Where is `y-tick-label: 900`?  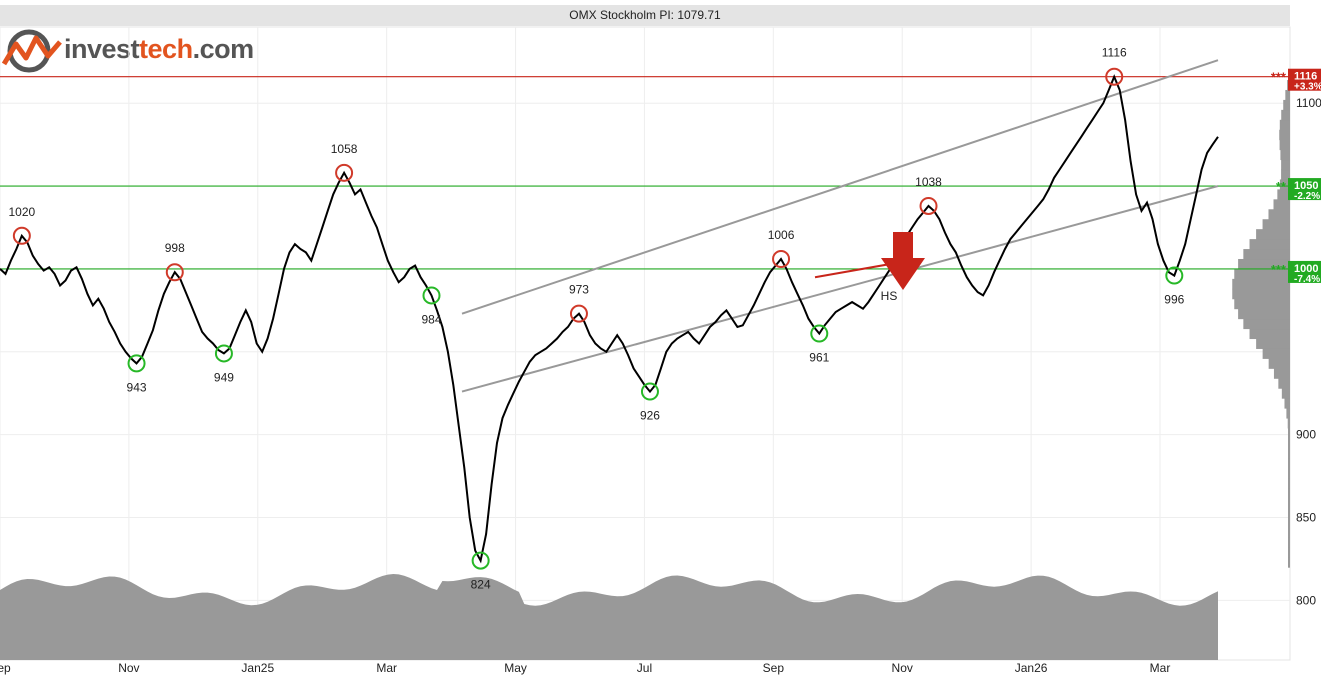
y-tick-label: 900 is located at coordinates (1306, 435).